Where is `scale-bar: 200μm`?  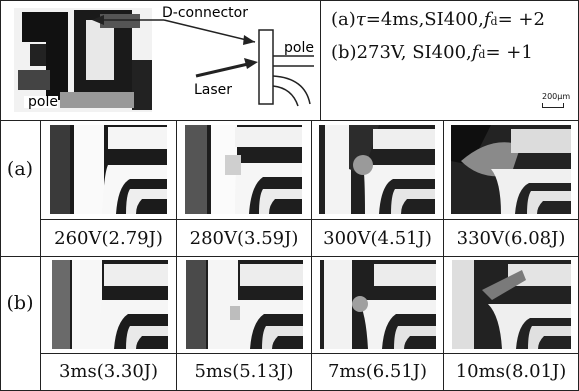 scale-bar: 200μm is located at coordinates (556, 100).